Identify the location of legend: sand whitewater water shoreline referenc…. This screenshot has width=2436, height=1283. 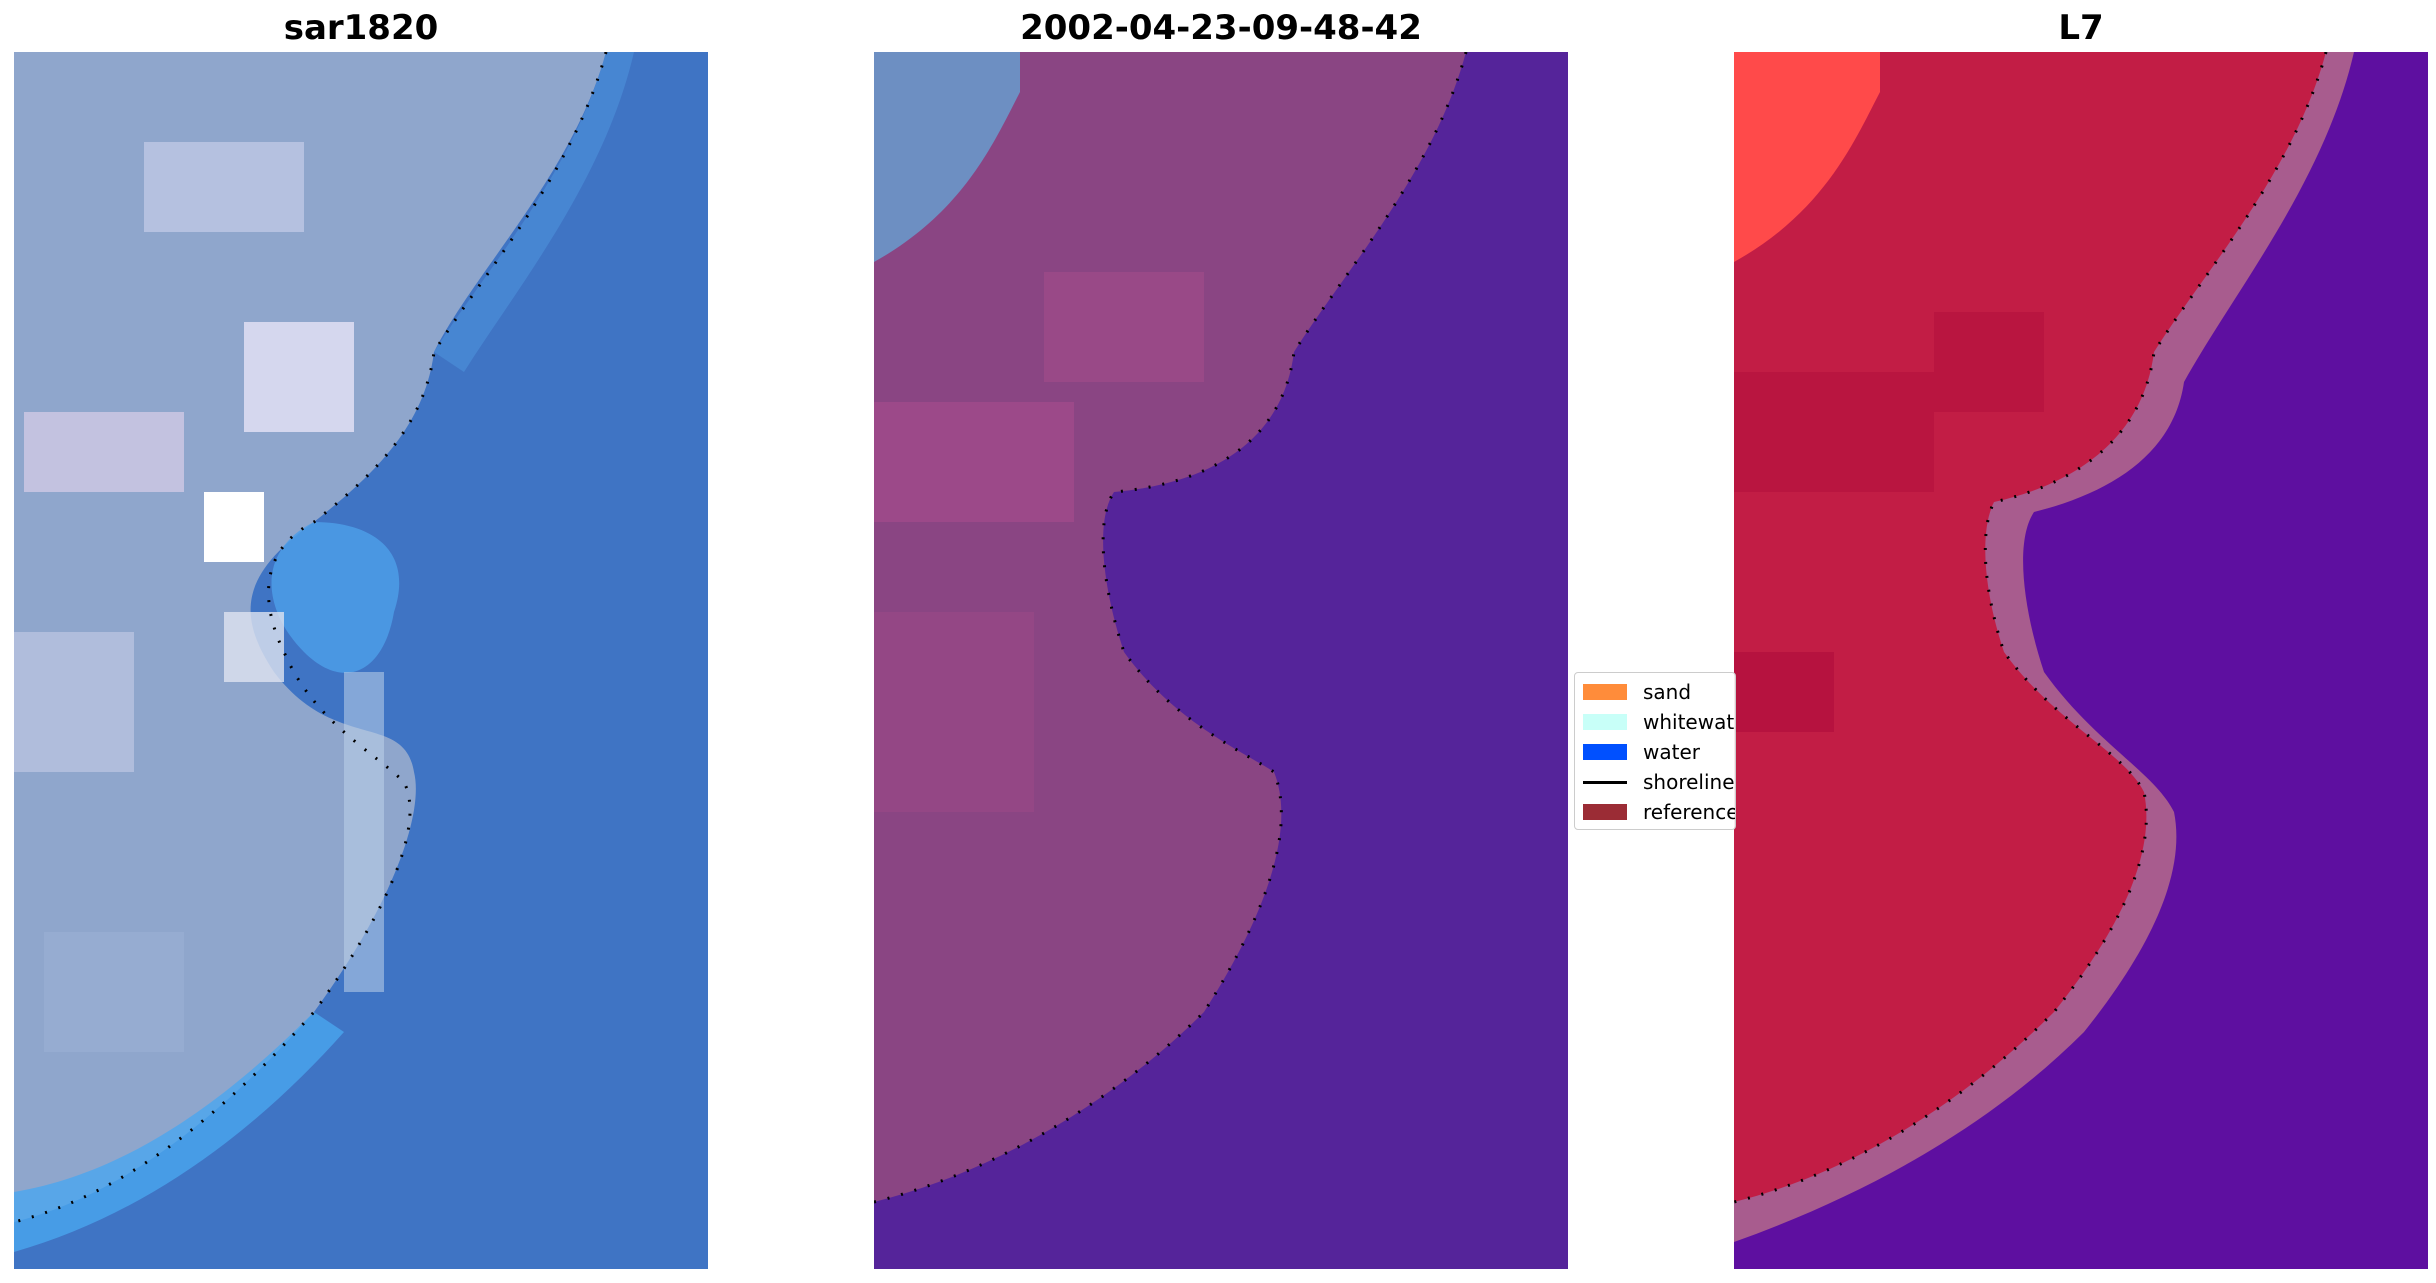
(1655, 751).